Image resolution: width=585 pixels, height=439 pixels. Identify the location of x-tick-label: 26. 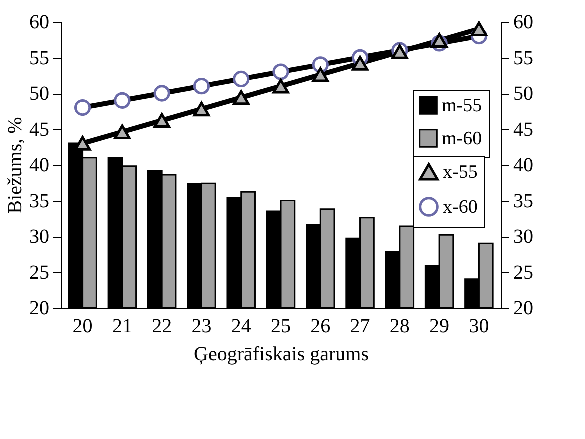
(320, 327).